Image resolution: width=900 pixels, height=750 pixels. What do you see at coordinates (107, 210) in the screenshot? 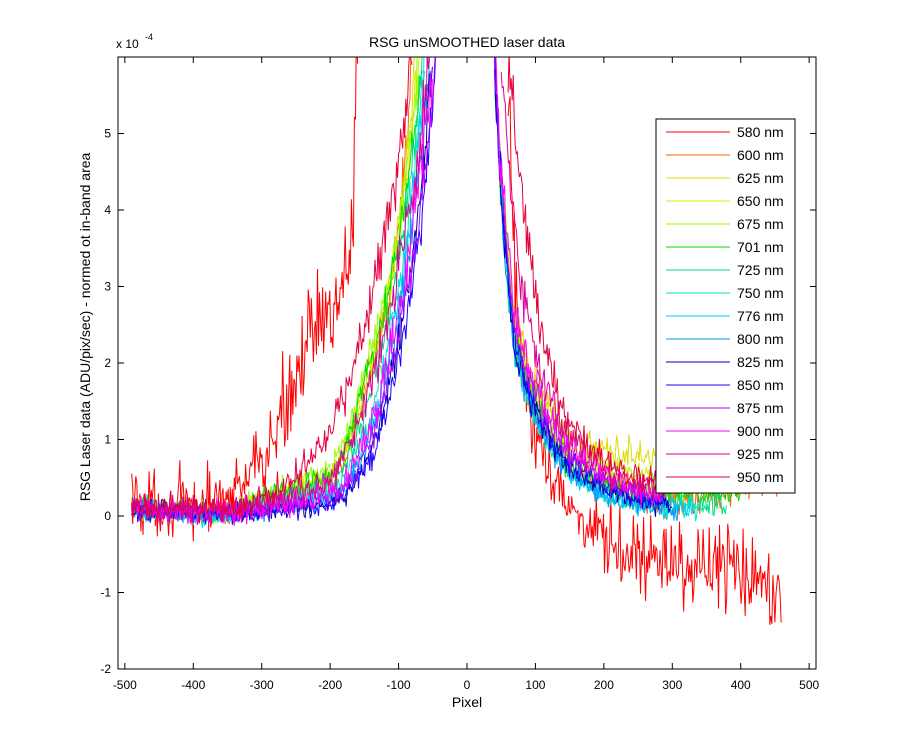
I see `y-tick-label: 4` at bounding box center [107, 210].